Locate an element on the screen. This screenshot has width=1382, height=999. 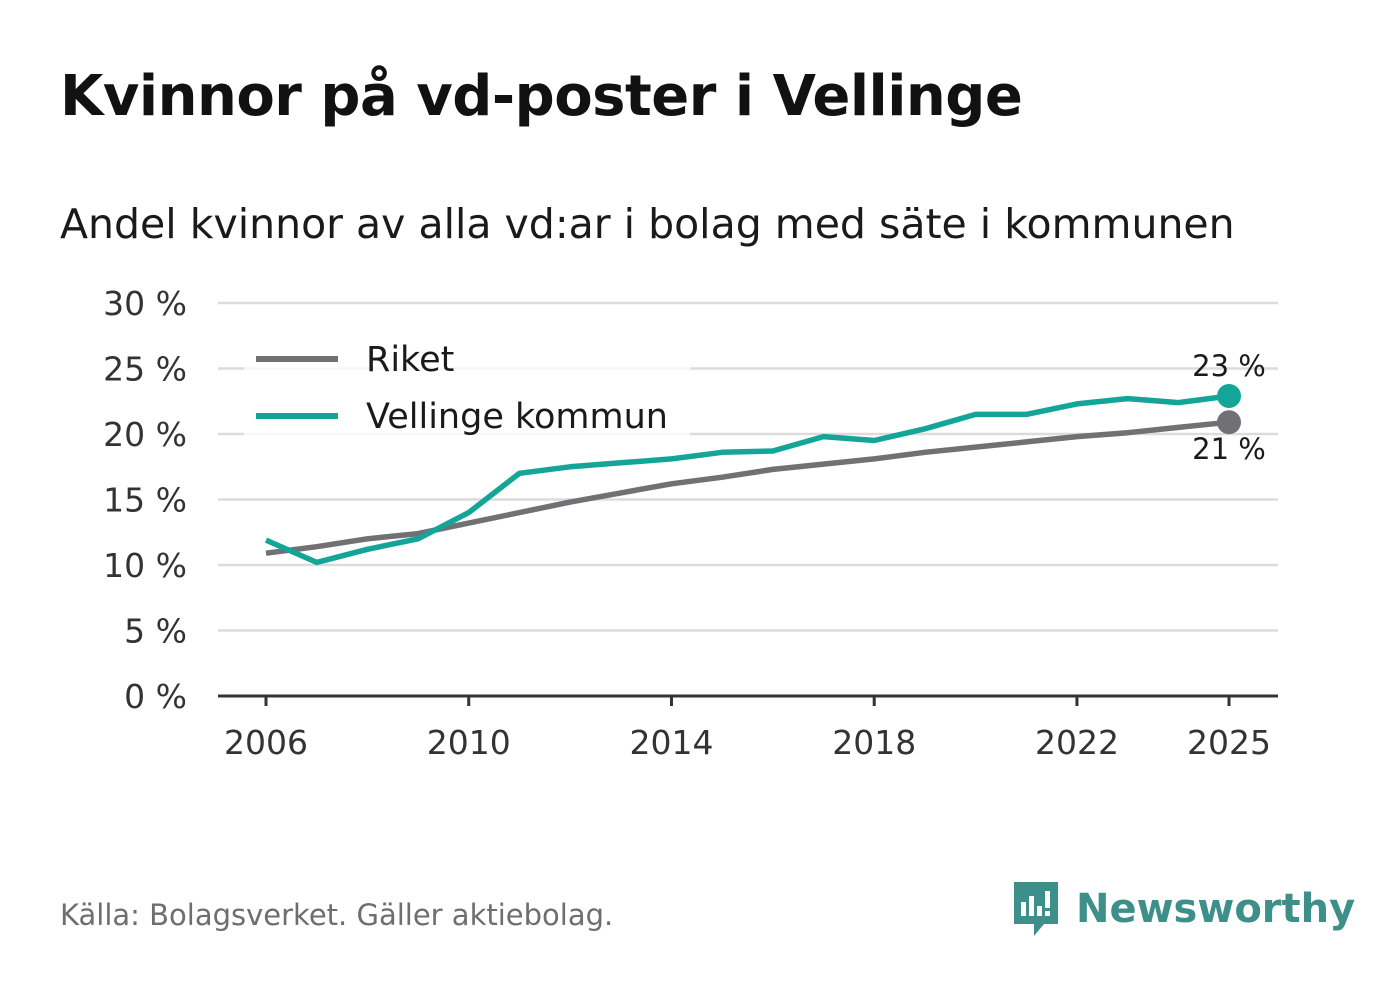
y-axis: 0 % 5 % 10 % 15 % 20 % 25 % 30 % is located at coordinates (145, 500).